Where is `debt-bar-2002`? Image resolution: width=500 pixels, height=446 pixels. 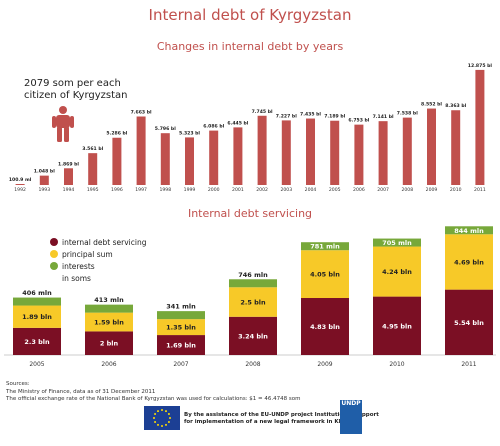 debt-bar-2002 is located at coordinates (262, 150).